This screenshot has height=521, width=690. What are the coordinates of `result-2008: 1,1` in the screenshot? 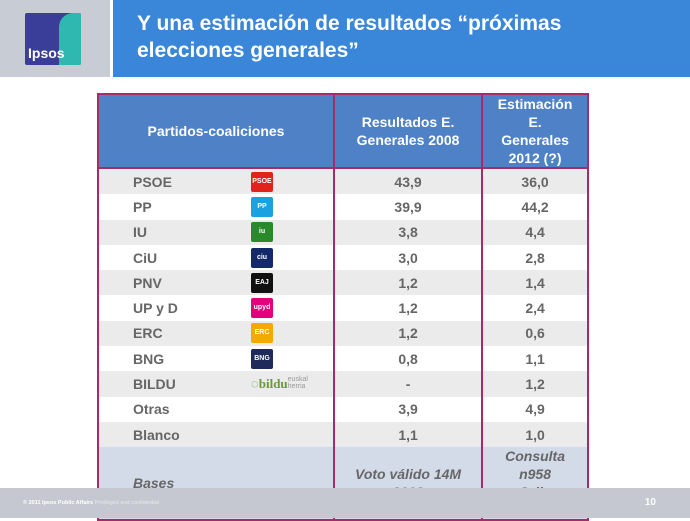 It's located at (408, 434).